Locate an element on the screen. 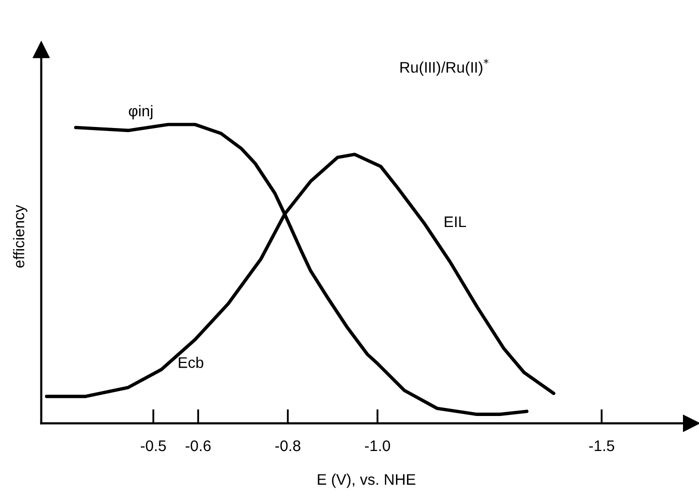 Image resolution: width=699 pixels, height=498 pixels. text: Ru(III)/Ru(II)$^{*}$ is located at coordinates (444, 67).